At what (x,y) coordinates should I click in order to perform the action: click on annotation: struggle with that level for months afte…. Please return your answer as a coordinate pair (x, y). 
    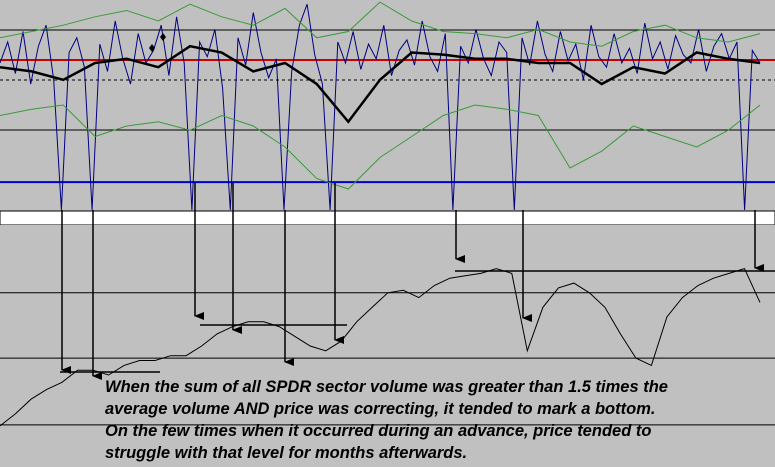
    Looking at the image, I should click on (286, 453).